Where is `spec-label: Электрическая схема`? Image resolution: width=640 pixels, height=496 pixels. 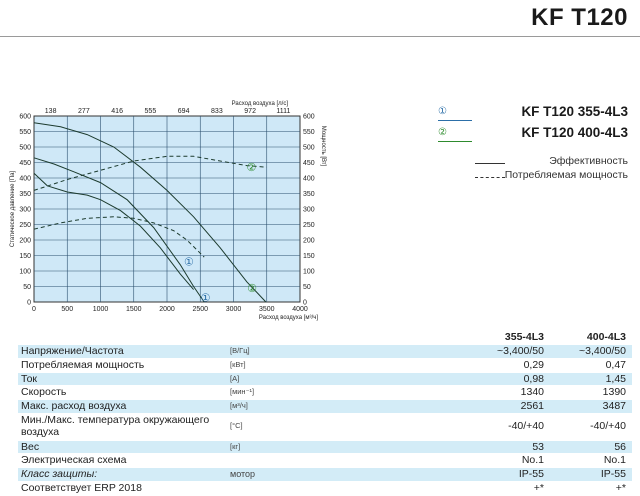
spec-label: Электрическая схема is located at coordinates (74, 460).